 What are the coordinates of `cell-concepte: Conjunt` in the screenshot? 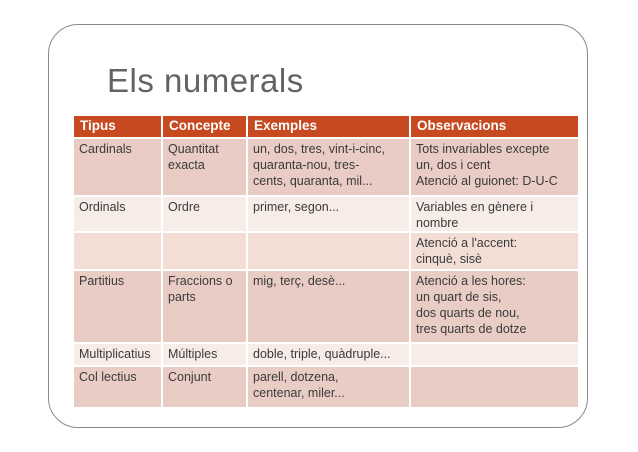 It's located at (205, 388).